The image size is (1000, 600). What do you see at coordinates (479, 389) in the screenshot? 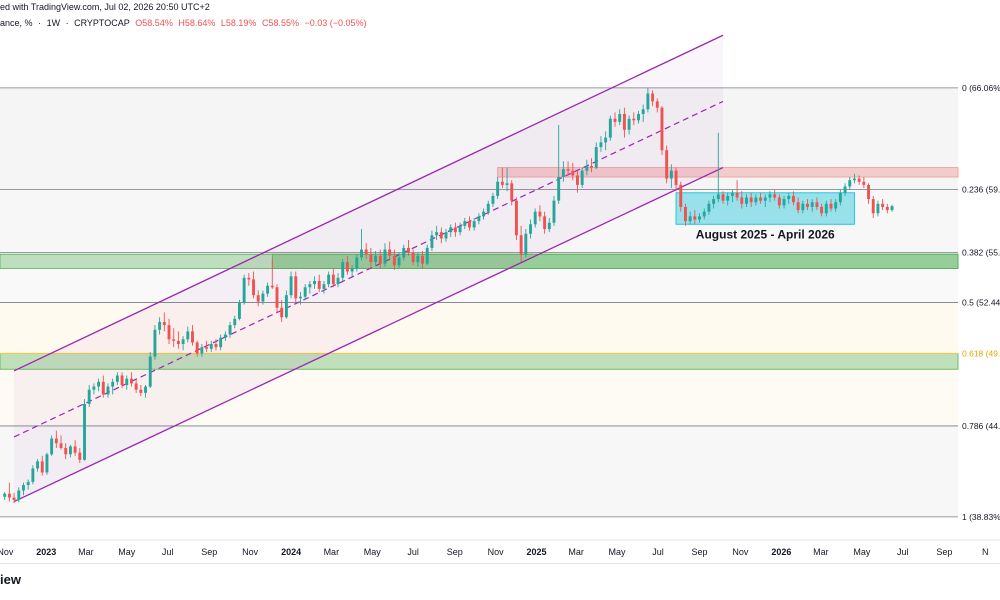
I see `fib-band` at bounding box center [479, 389].